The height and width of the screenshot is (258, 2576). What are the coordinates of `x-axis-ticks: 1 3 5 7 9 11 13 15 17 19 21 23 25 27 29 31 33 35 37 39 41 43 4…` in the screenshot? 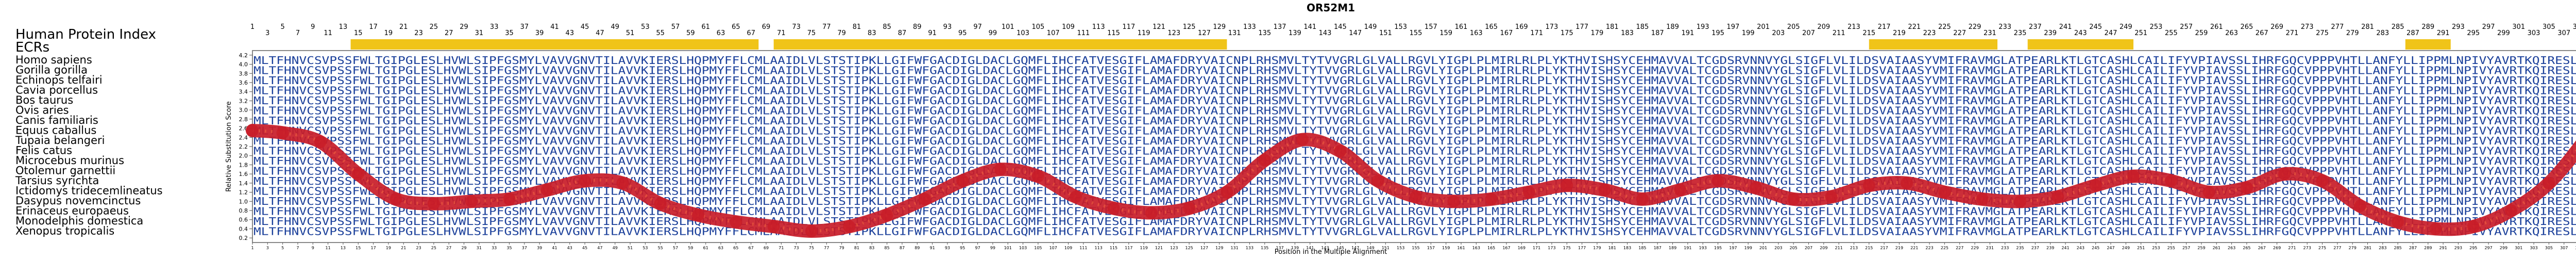 It's located at (1413, 246).